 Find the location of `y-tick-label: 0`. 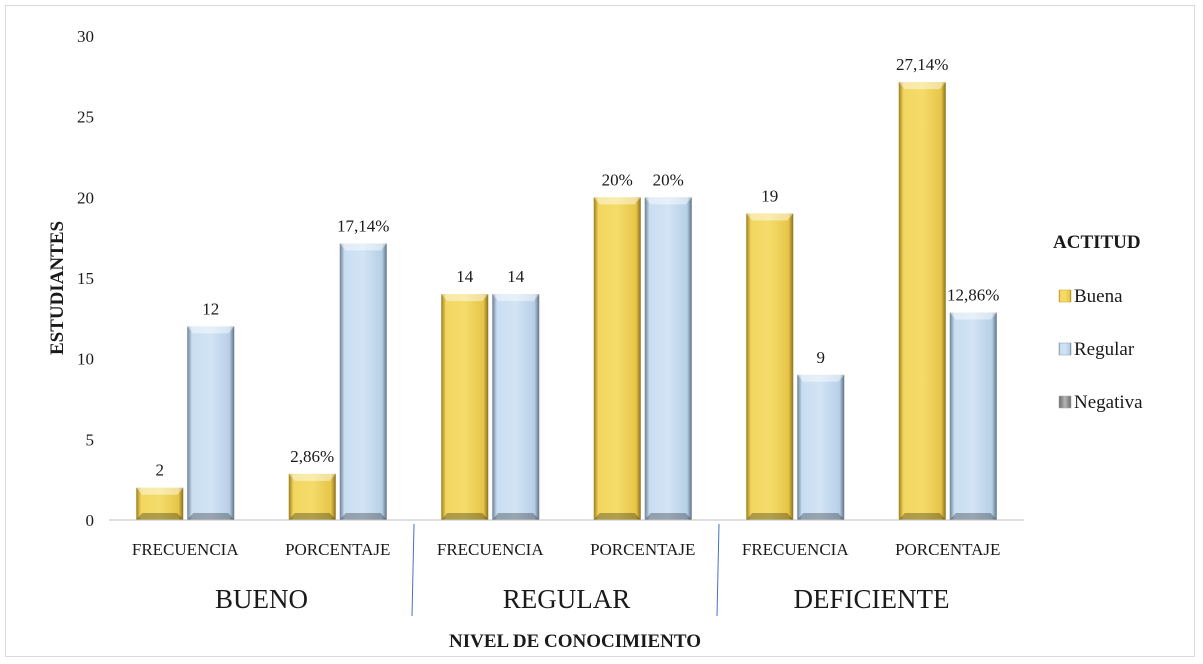

y-tick-label: 0 is located at coordinates (90, 520).